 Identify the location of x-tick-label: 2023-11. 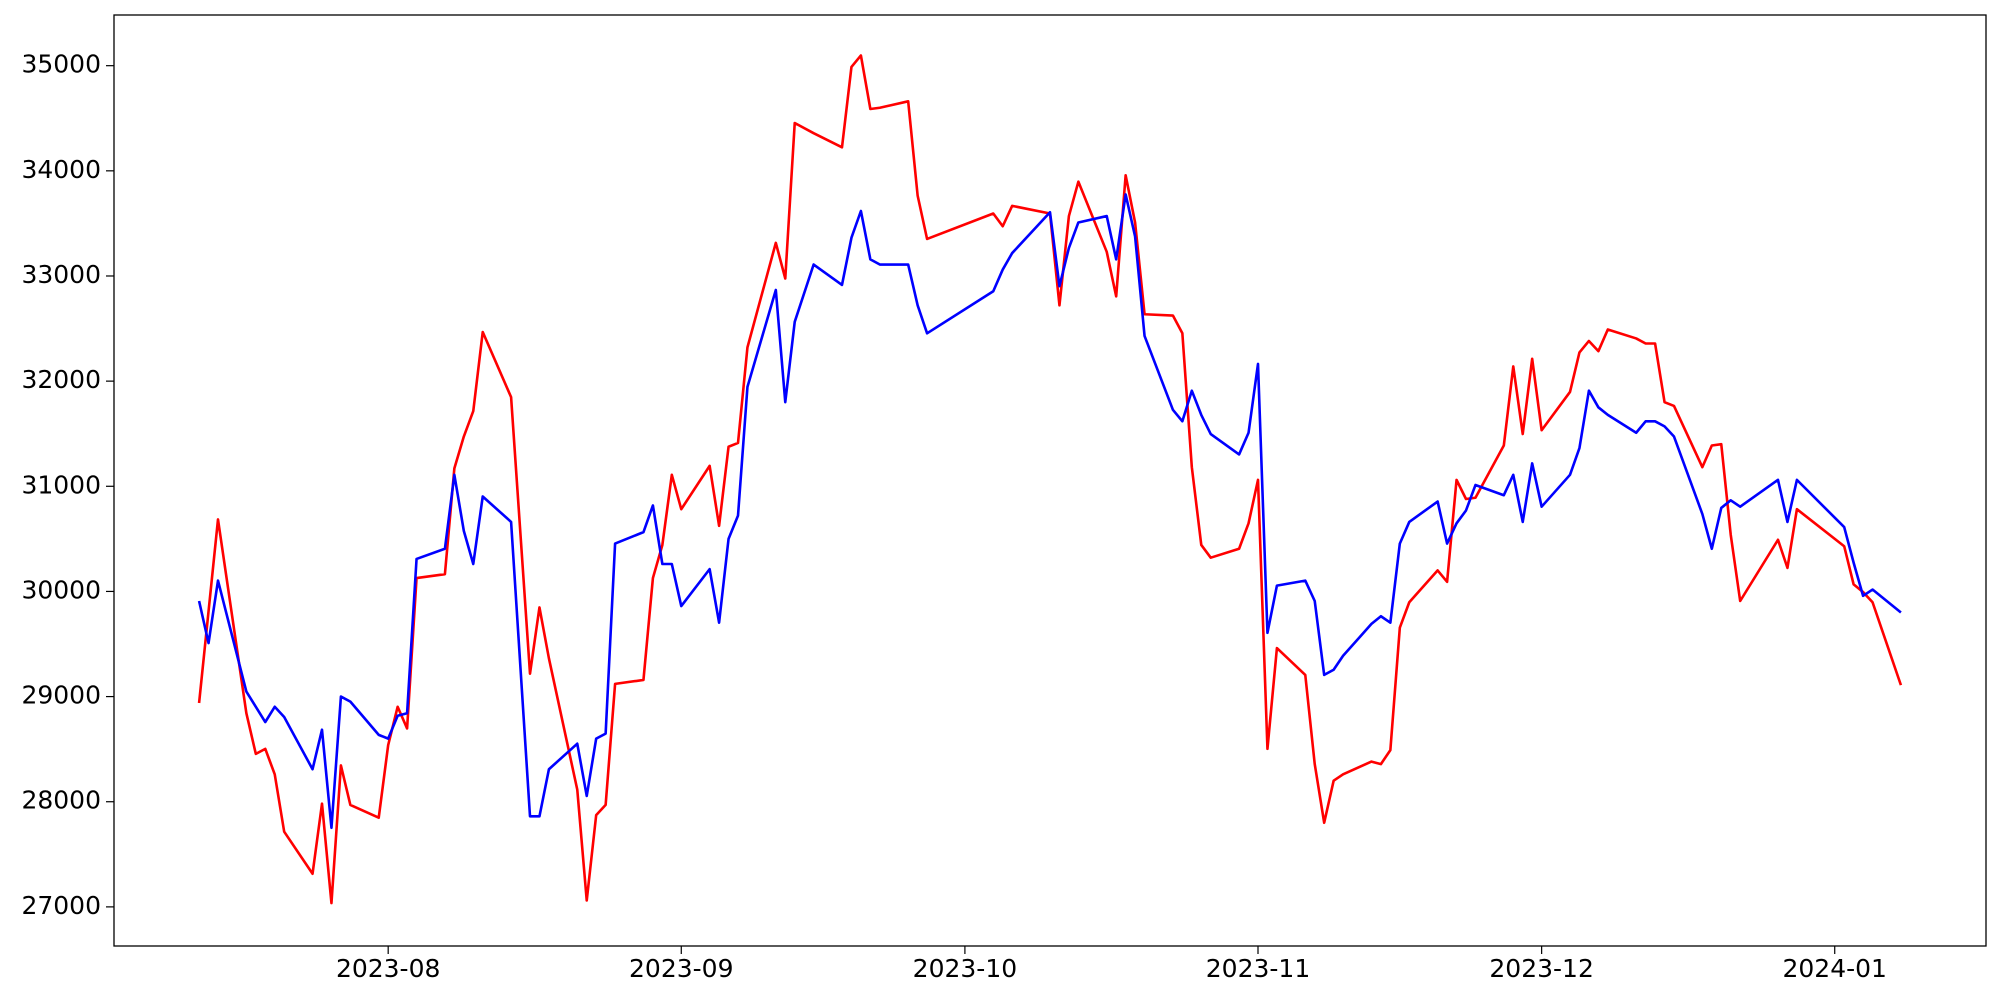
(1258, 968).